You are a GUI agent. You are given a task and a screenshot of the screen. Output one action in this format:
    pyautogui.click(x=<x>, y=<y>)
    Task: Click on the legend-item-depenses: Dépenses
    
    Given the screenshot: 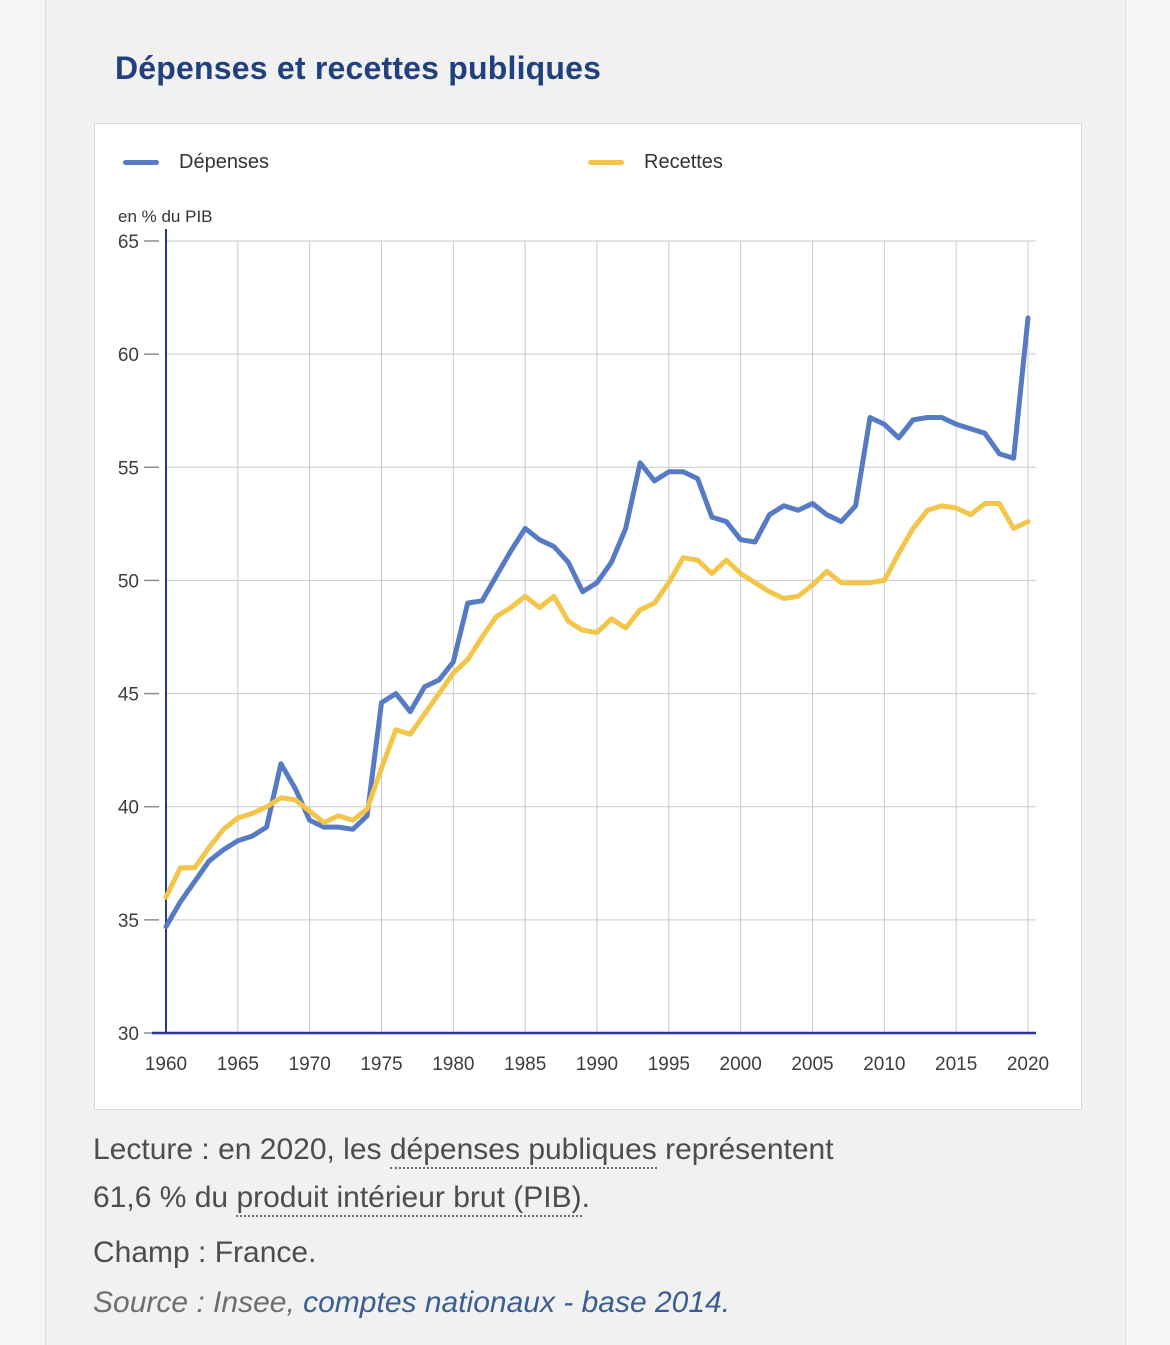 What is the action you would take?
    pyautogui.click(x=196, y=162)
    